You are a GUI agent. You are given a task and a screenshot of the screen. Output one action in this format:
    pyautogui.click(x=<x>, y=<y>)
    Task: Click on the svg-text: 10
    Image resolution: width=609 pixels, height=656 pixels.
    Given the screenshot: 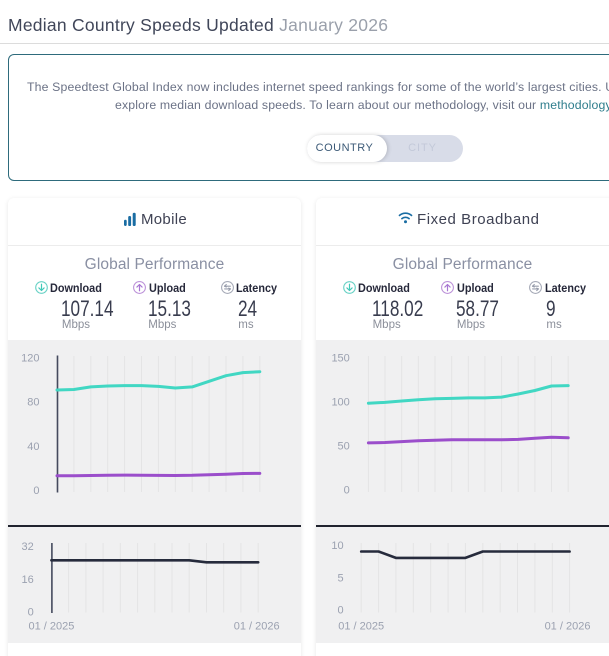 What is the action you would take?
    pyautogui.click(x=337, y=546)
    